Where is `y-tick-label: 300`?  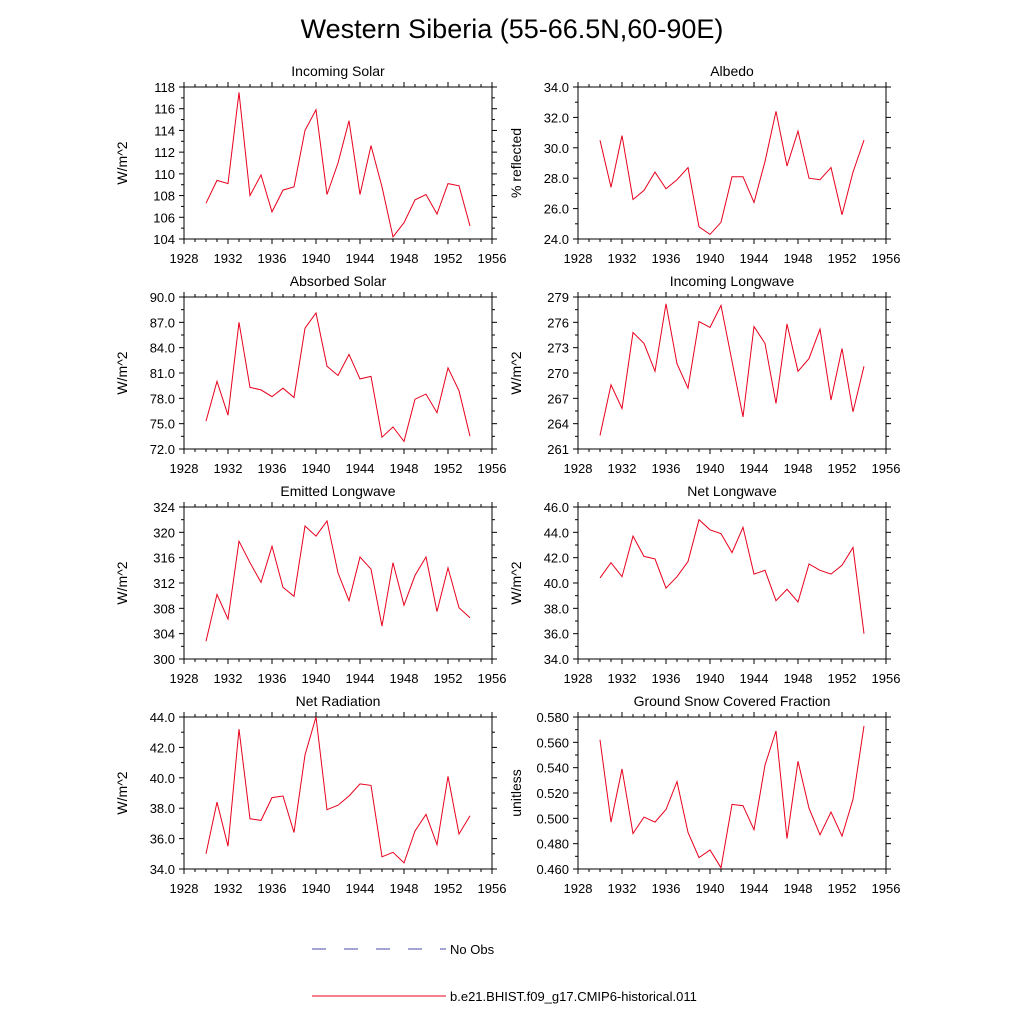 y-tick-label: 300 is located at coordinates (164, 659).